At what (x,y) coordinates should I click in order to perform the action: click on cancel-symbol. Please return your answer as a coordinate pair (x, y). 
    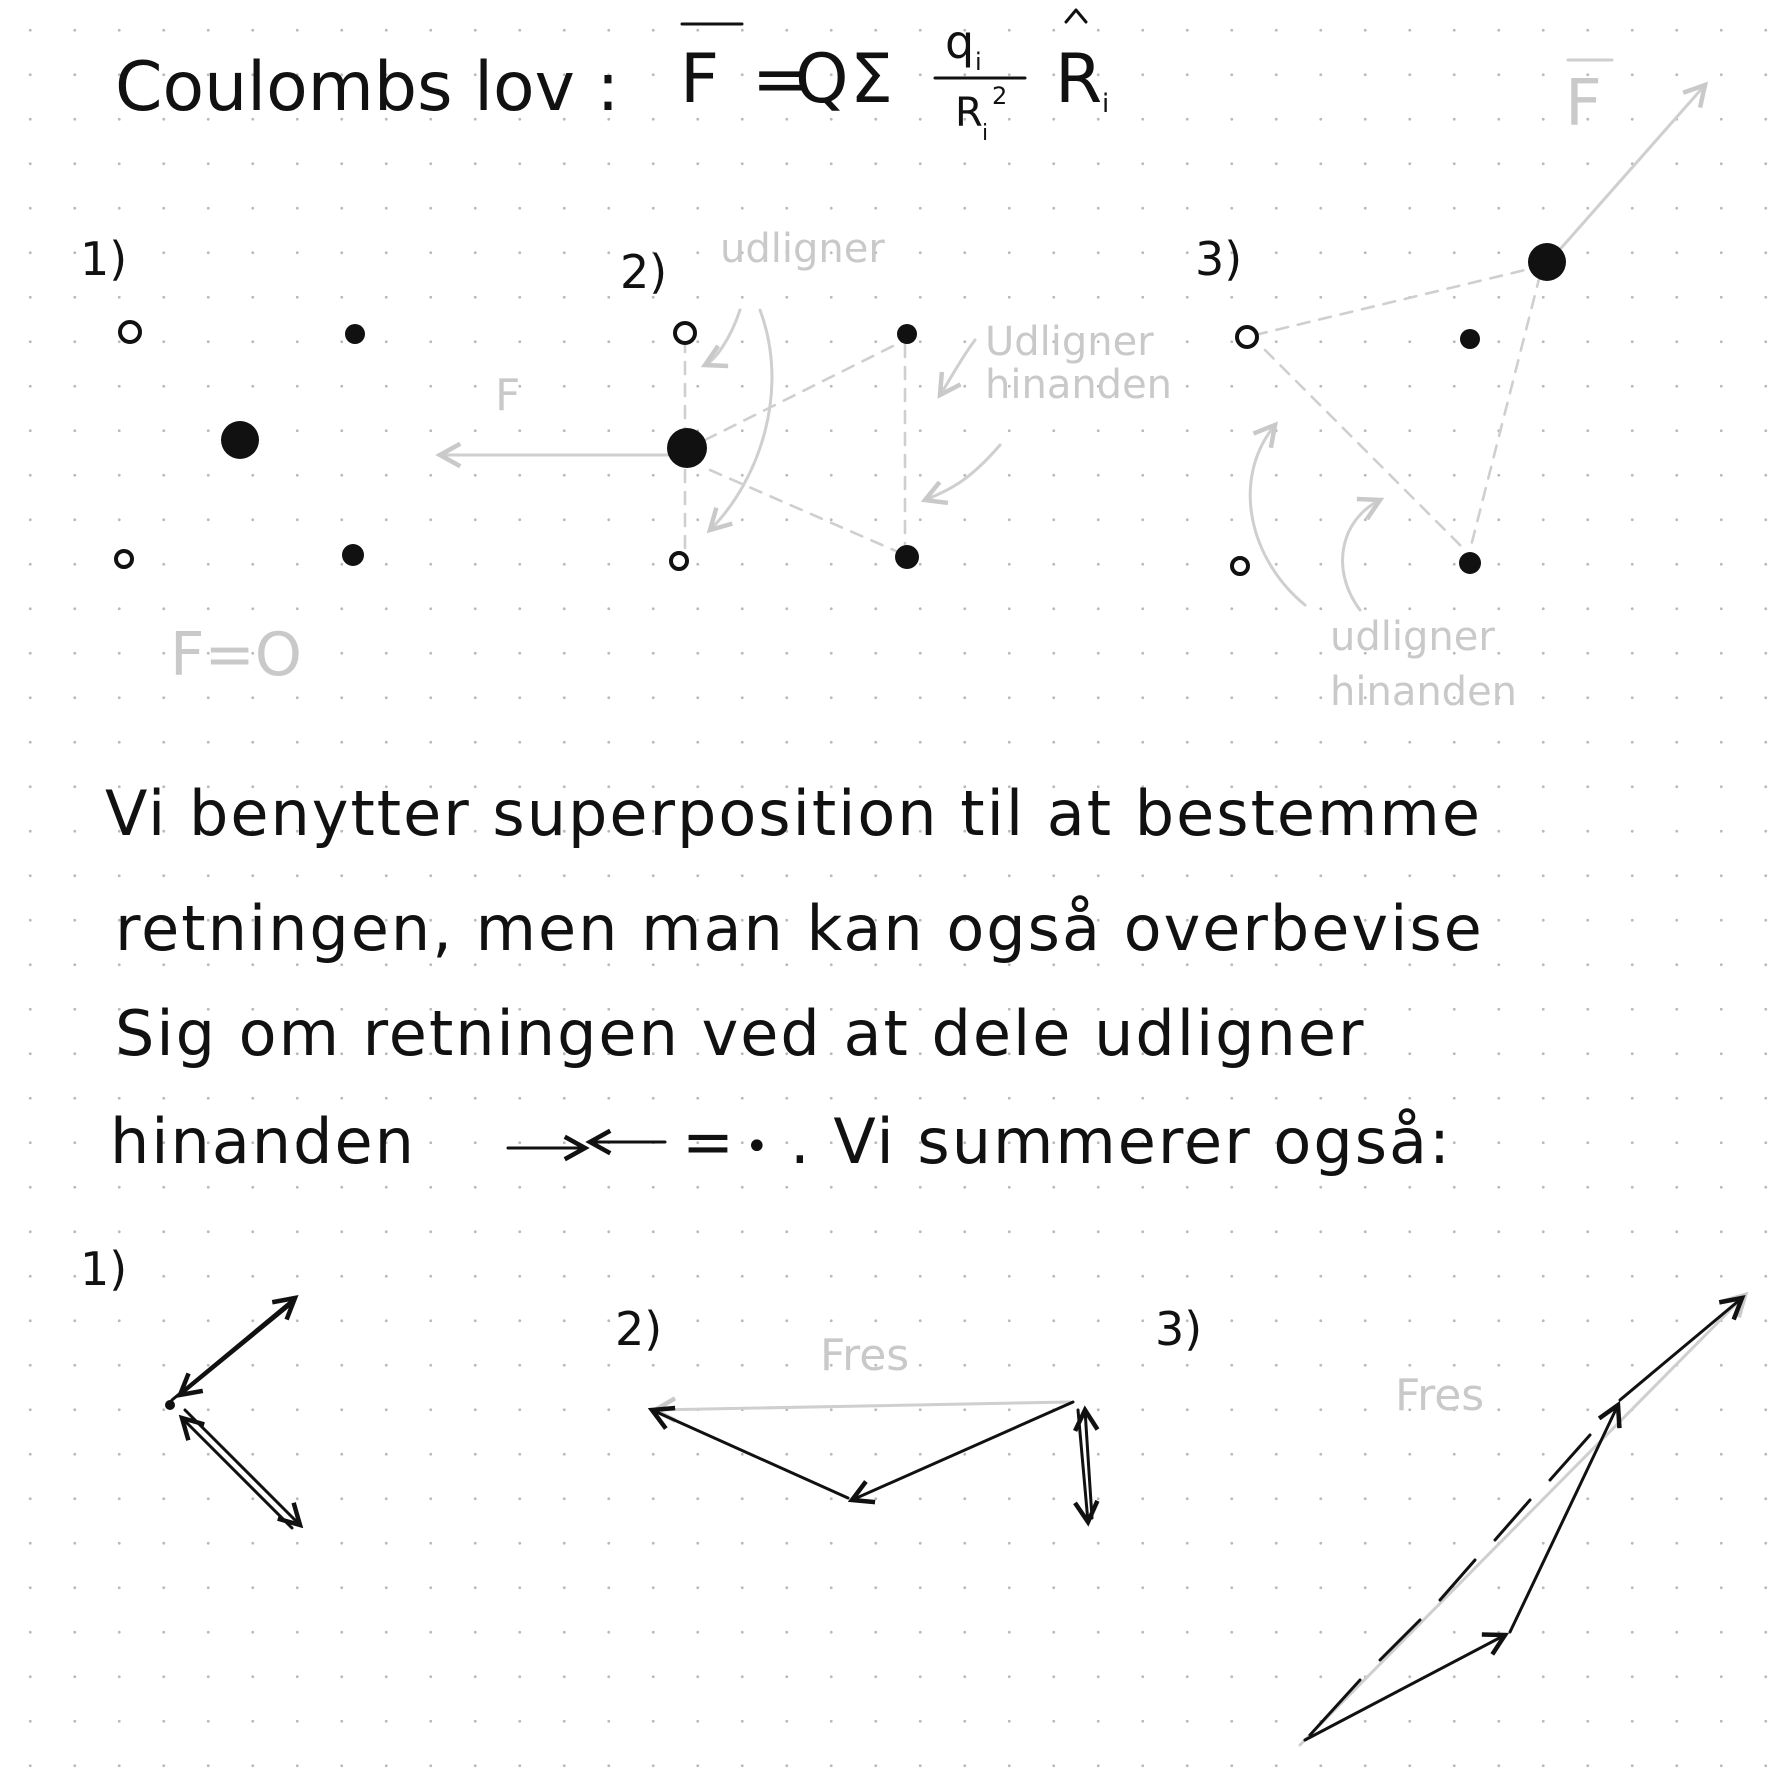
    Looking at the image, I should click on (586, 1145).